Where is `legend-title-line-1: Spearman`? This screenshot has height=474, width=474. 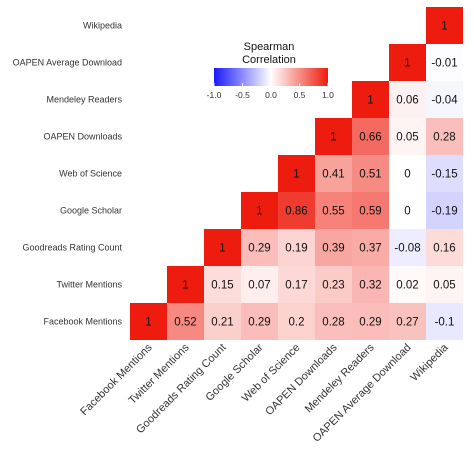
legend-title-line-1: Spearman is located at coordinates (269, 47).